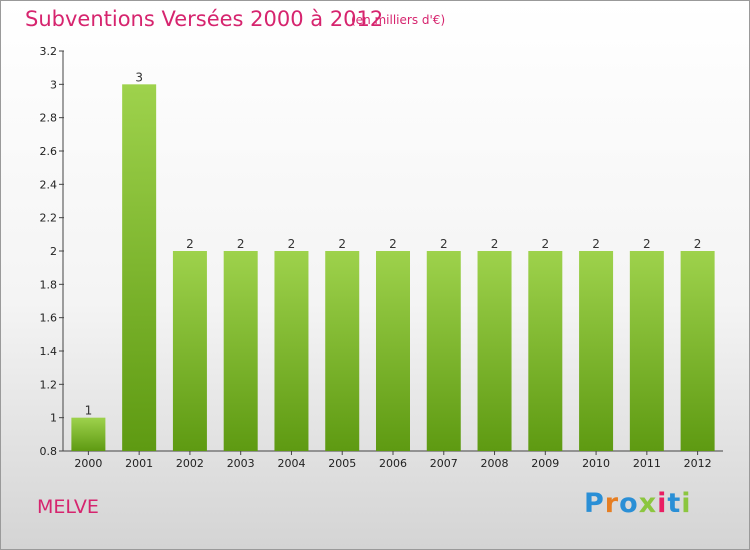 Image resolution: width=750 pixels, height=550 pixels. I want to click on logo-letter: o, so click(629, 503).